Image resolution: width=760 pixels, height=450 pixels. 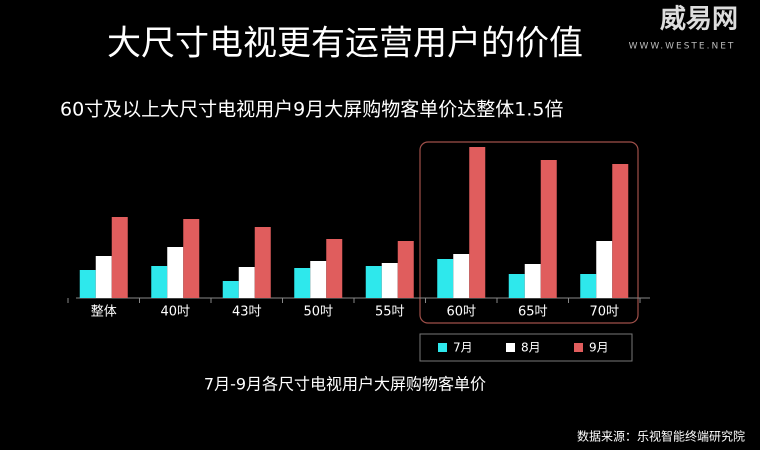 What do you see at coordinates (682, 47) in the screenshot?
I see `logo-url: WWW.WESTE.NET` at bounding box center [682, 47].